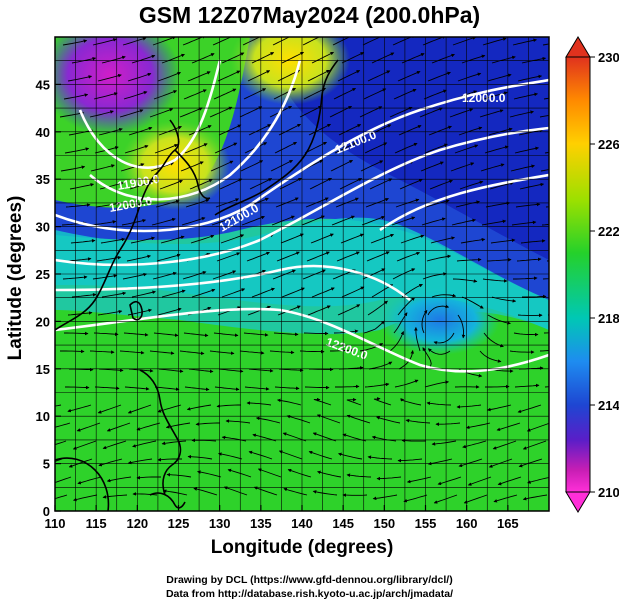 The height and width of the screenshot is (605, 619). Describe the element at coordinates (48, 298) in the screenshot. I see `latitude-ticks: 0 5 10 15 20 25 30 35 40 45` at that location.